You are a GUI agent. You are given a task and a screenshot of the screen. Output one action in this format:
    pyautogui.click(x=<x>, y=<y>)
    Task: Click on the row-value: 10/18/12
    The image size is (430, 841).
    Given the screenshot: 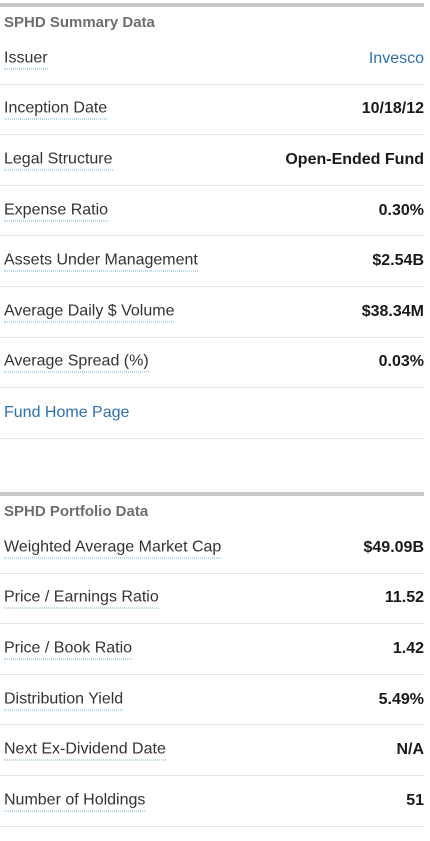 What is the action you would take?
    pyautogui.click(x=392, y=109)
    